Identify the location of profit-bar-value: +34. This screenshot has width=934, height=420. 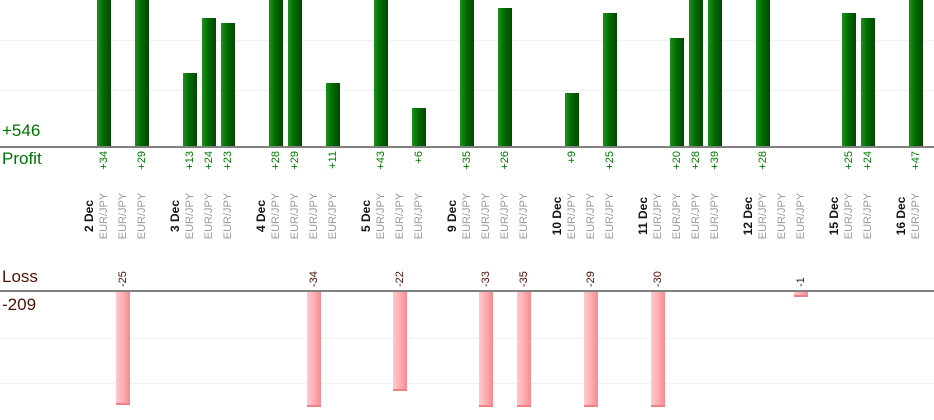
(104, 160).